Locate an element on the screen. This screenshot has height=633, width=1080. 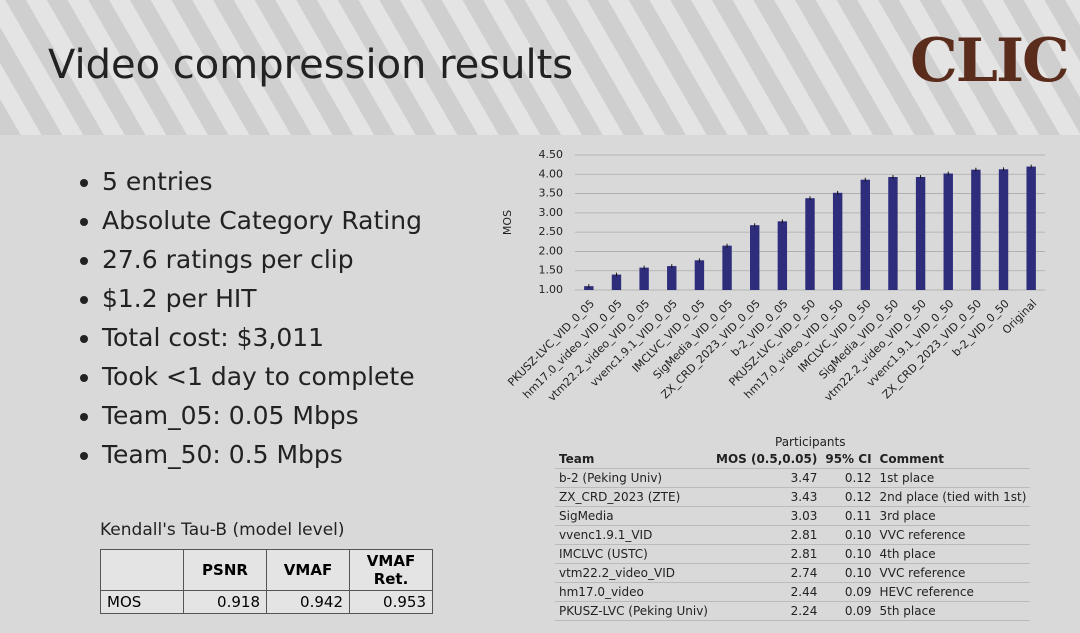
slide-title: Video compression results is located at coordinates (311, 65).